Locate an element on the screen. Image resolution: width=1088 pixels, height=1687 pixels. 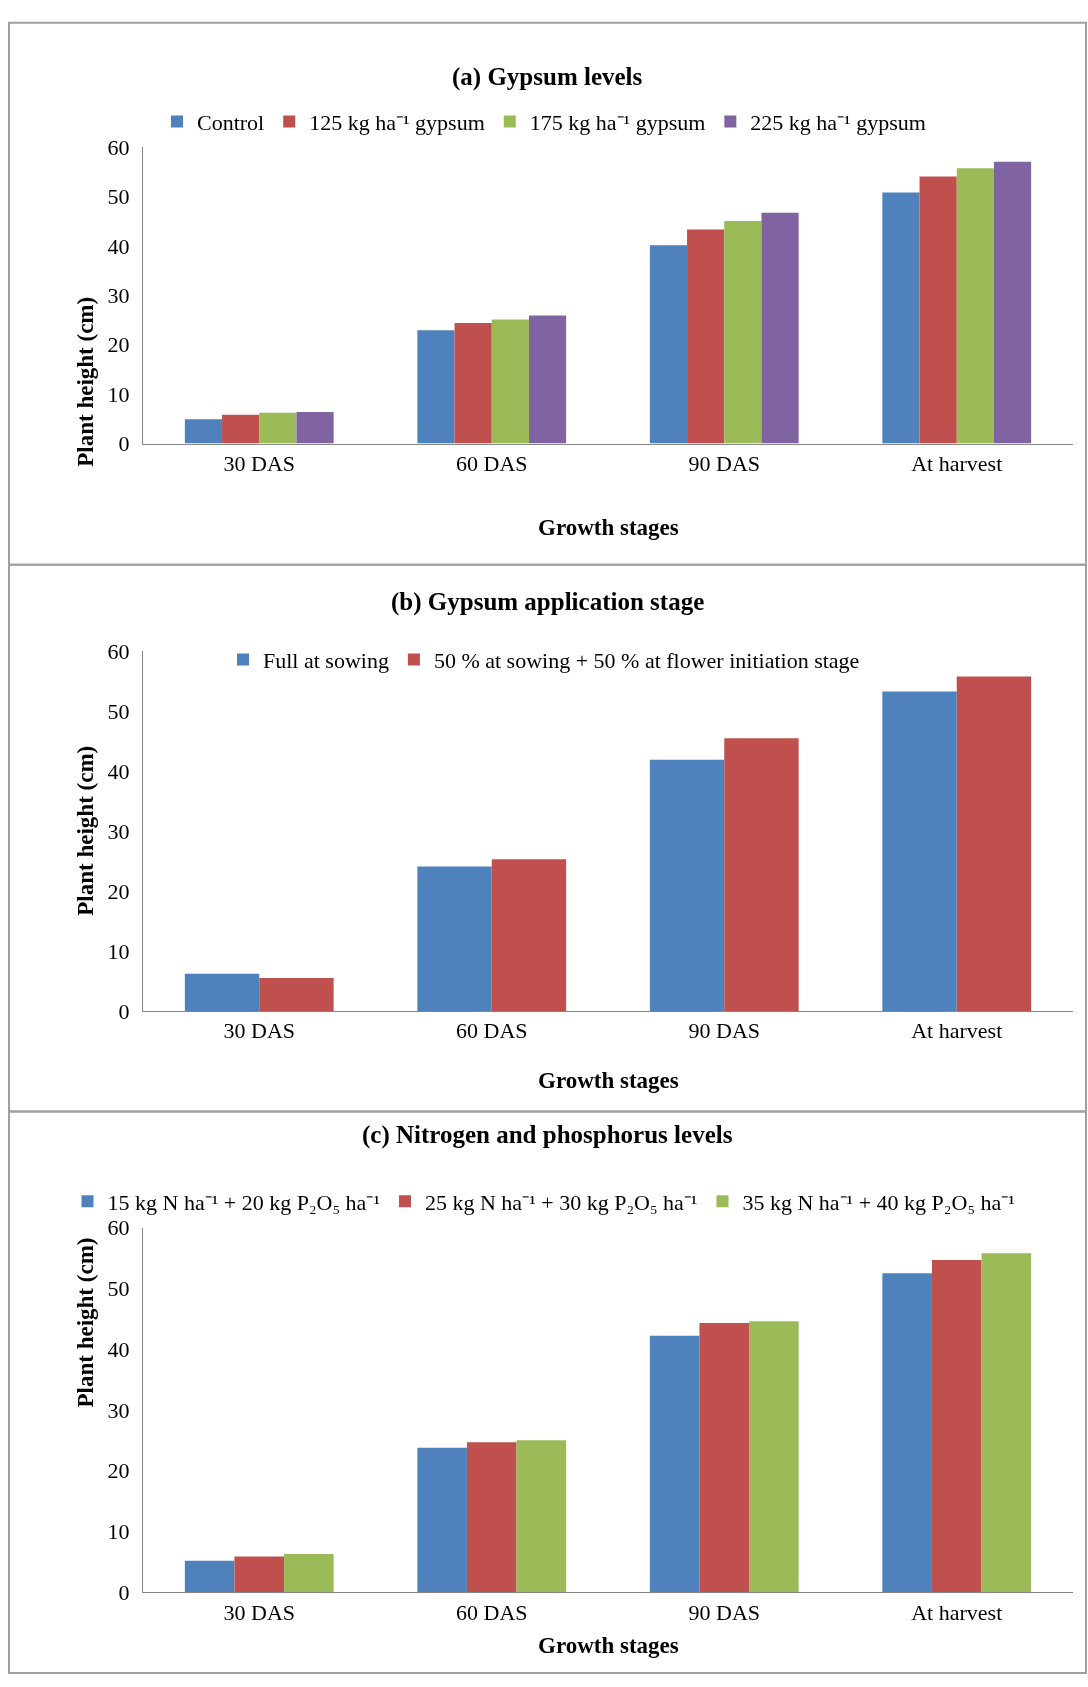
legend-label: 50 % at sowing + 50 % at flower initiation stage is located at coordinates (646, 660).